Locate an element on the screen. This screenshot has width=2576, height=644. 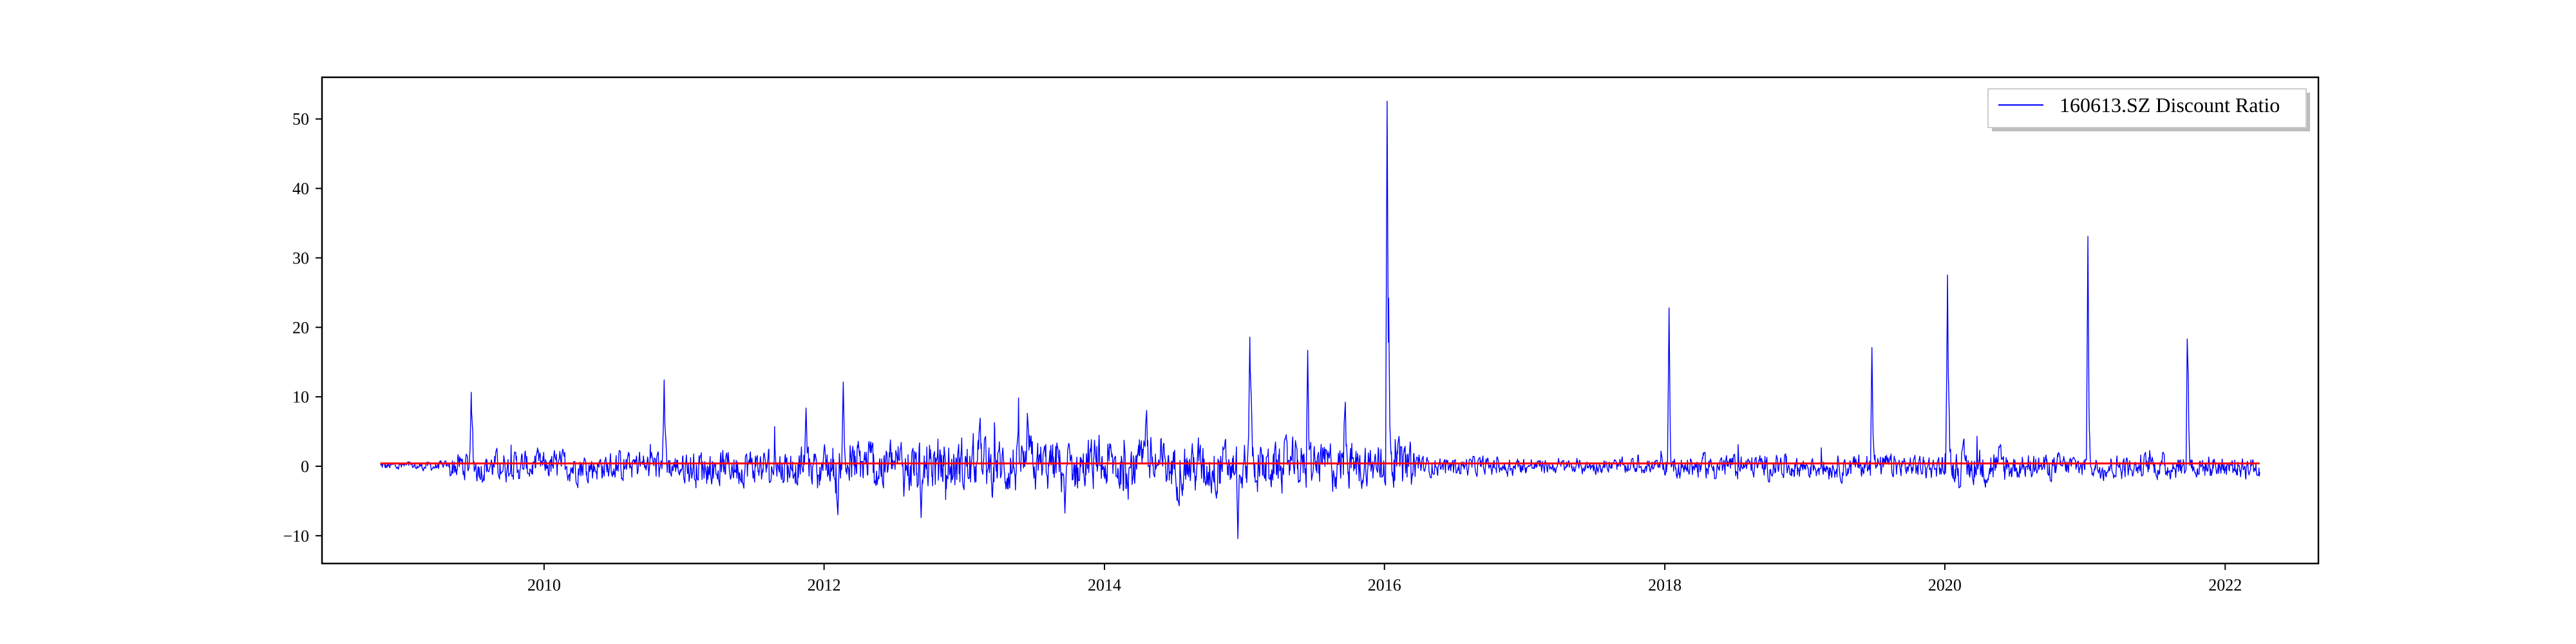
legend-frame is located at coordinates (2147, 108).